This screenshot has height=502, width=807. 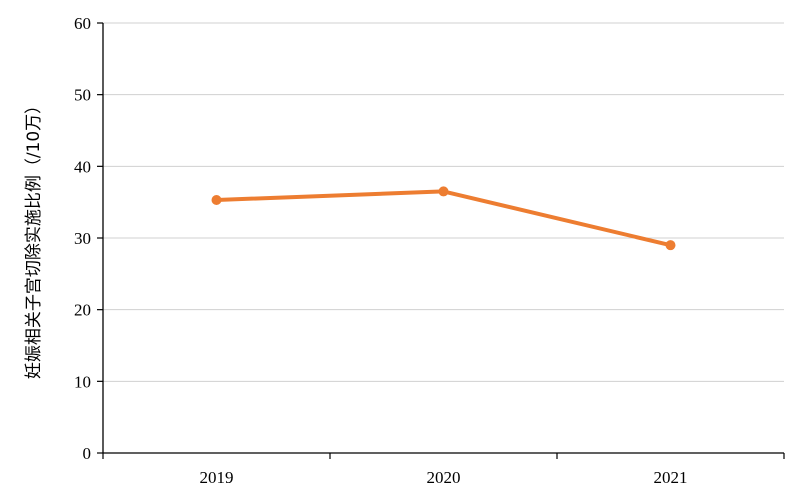 What do you see at coordinates (82, 310) in the screenshot?
I see `y-tick-label: 20` at bounding box center [82, 310].